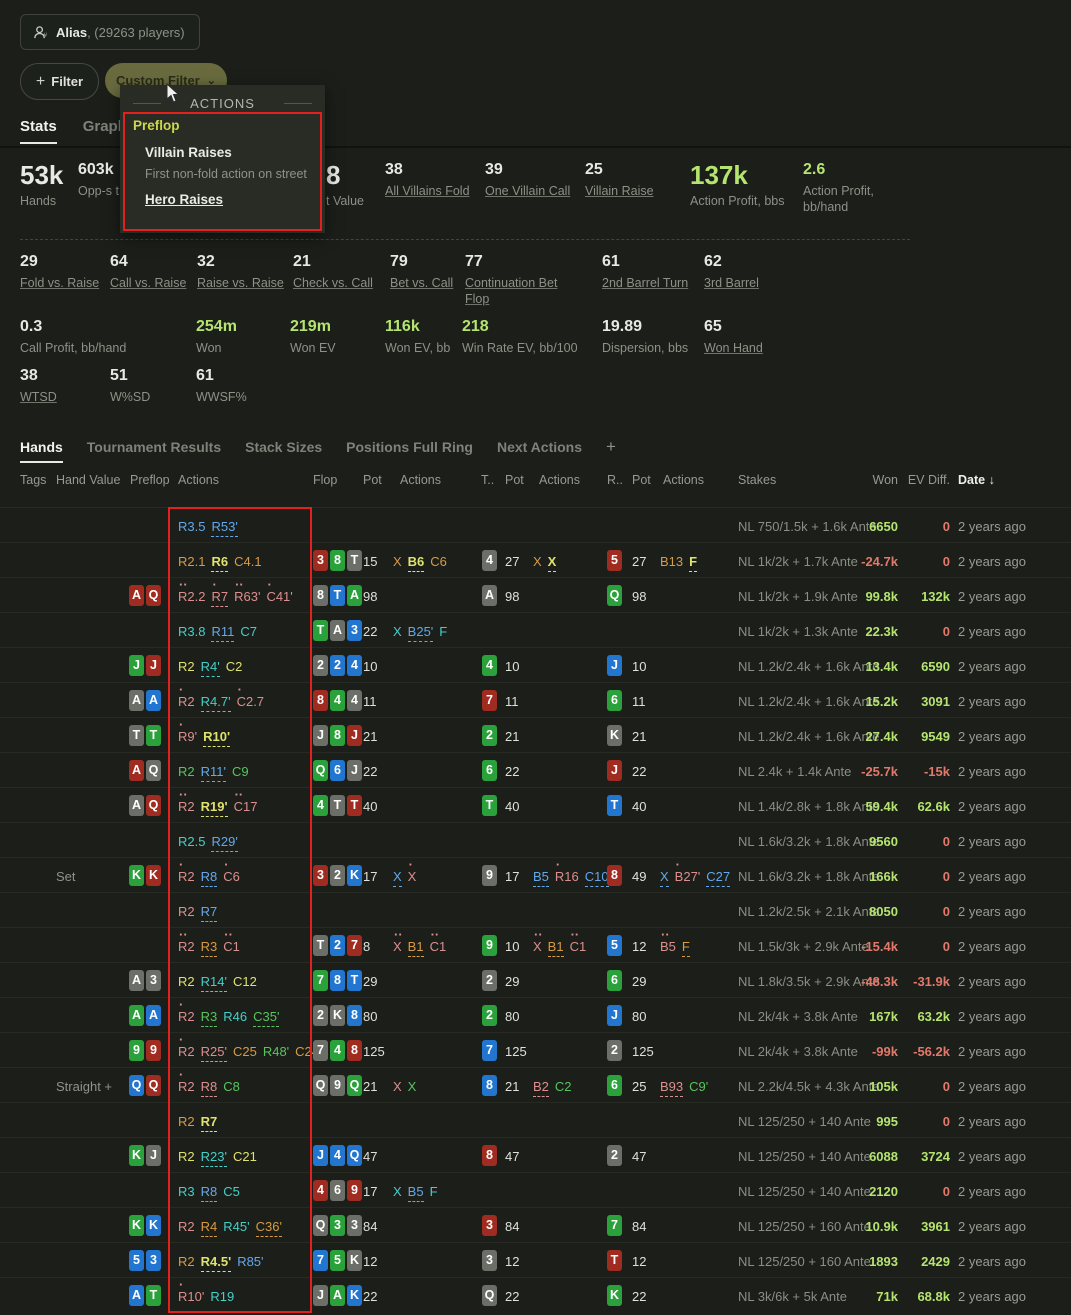  What do you see at coordinates (150, 480) in the screenshot?
I see `column-header-preflop: Preflop` at bounding box center [150, 480].